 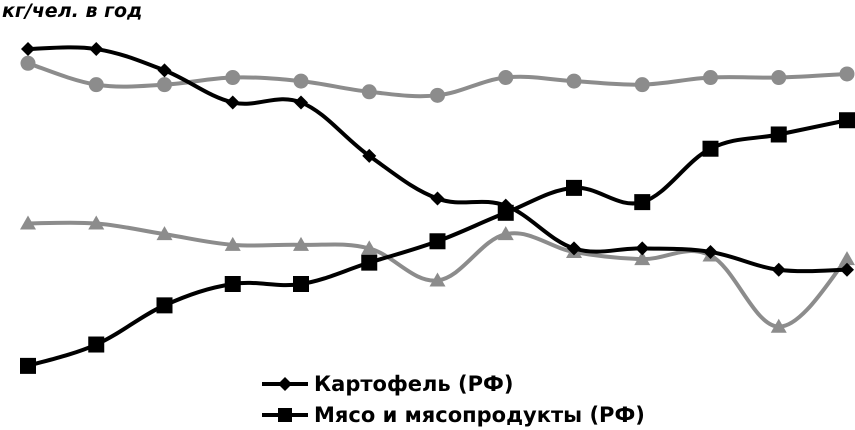 What do you see at coordinates (479, 414) in the screenshot?
I see `legend-label-meat: Мясо и мясопродукты (РФ)` at bounding box center [479, 414].